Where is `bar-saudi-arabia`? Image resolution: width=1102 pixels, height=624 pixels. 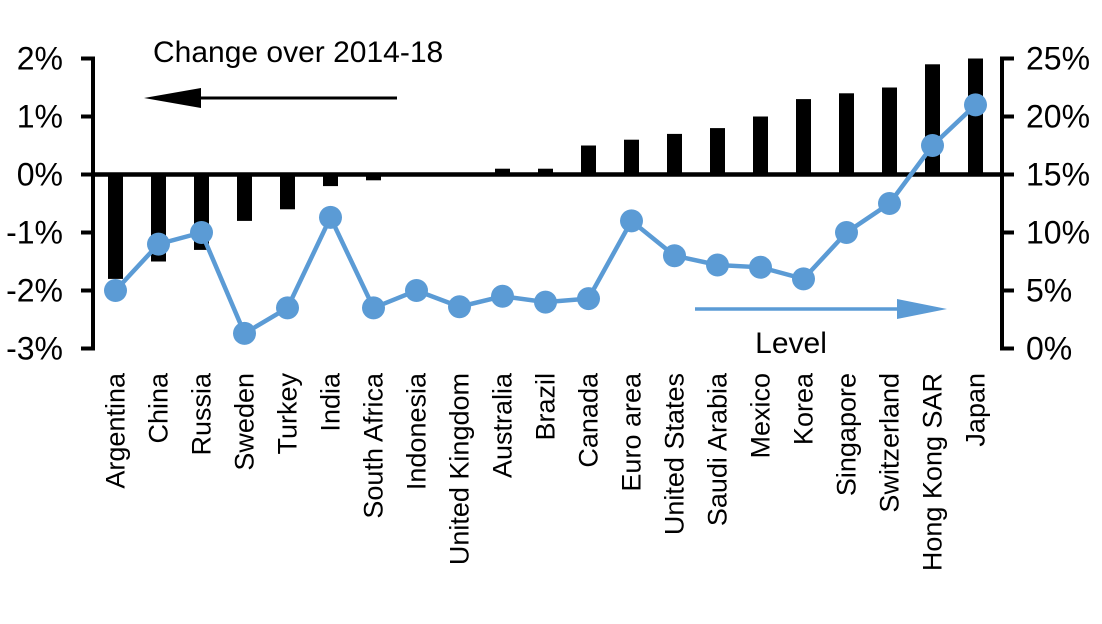
bar-saudi-arabia is located at coordinates (717, 151).